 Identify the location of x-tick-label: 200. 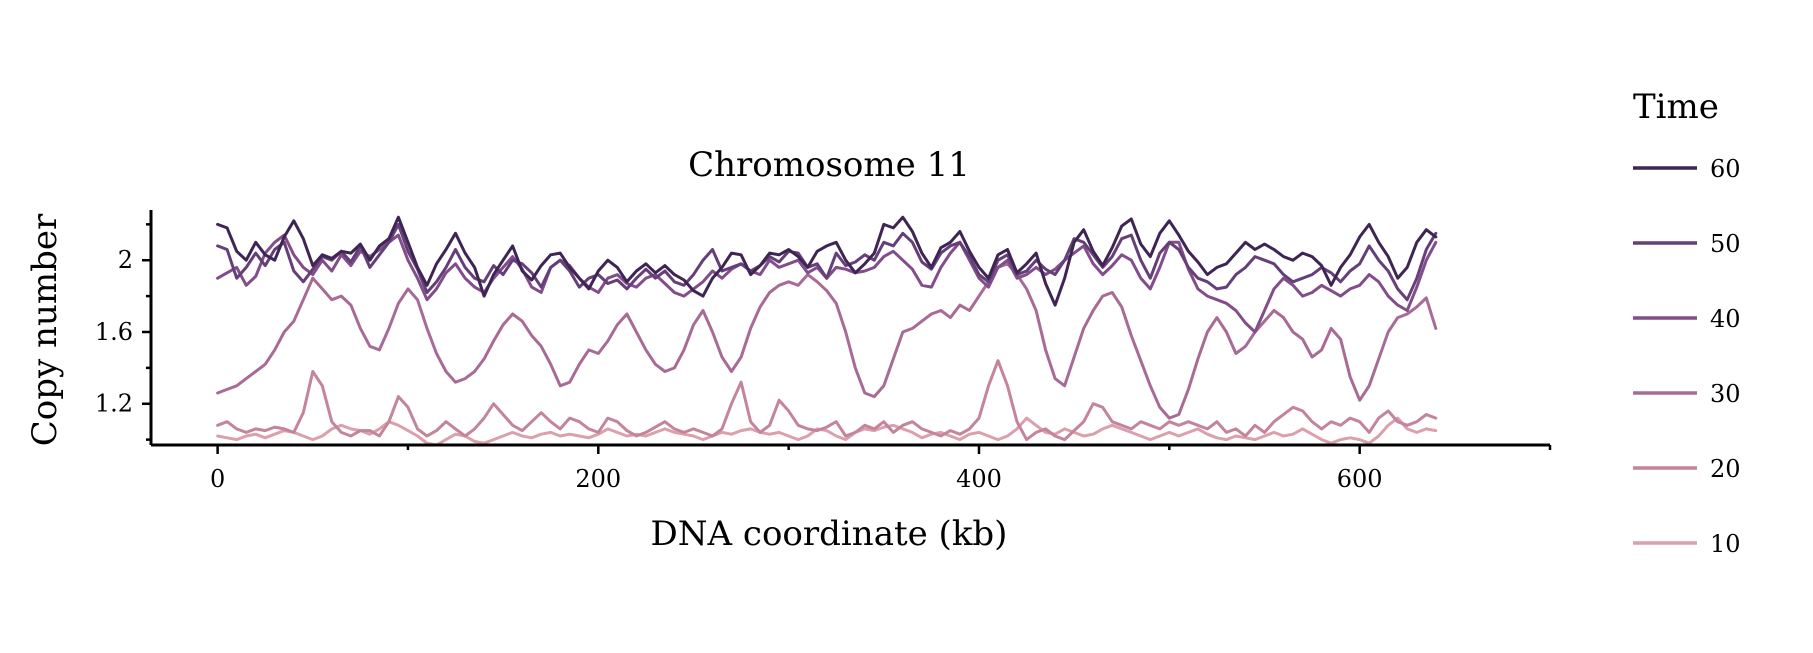
(598, 479).